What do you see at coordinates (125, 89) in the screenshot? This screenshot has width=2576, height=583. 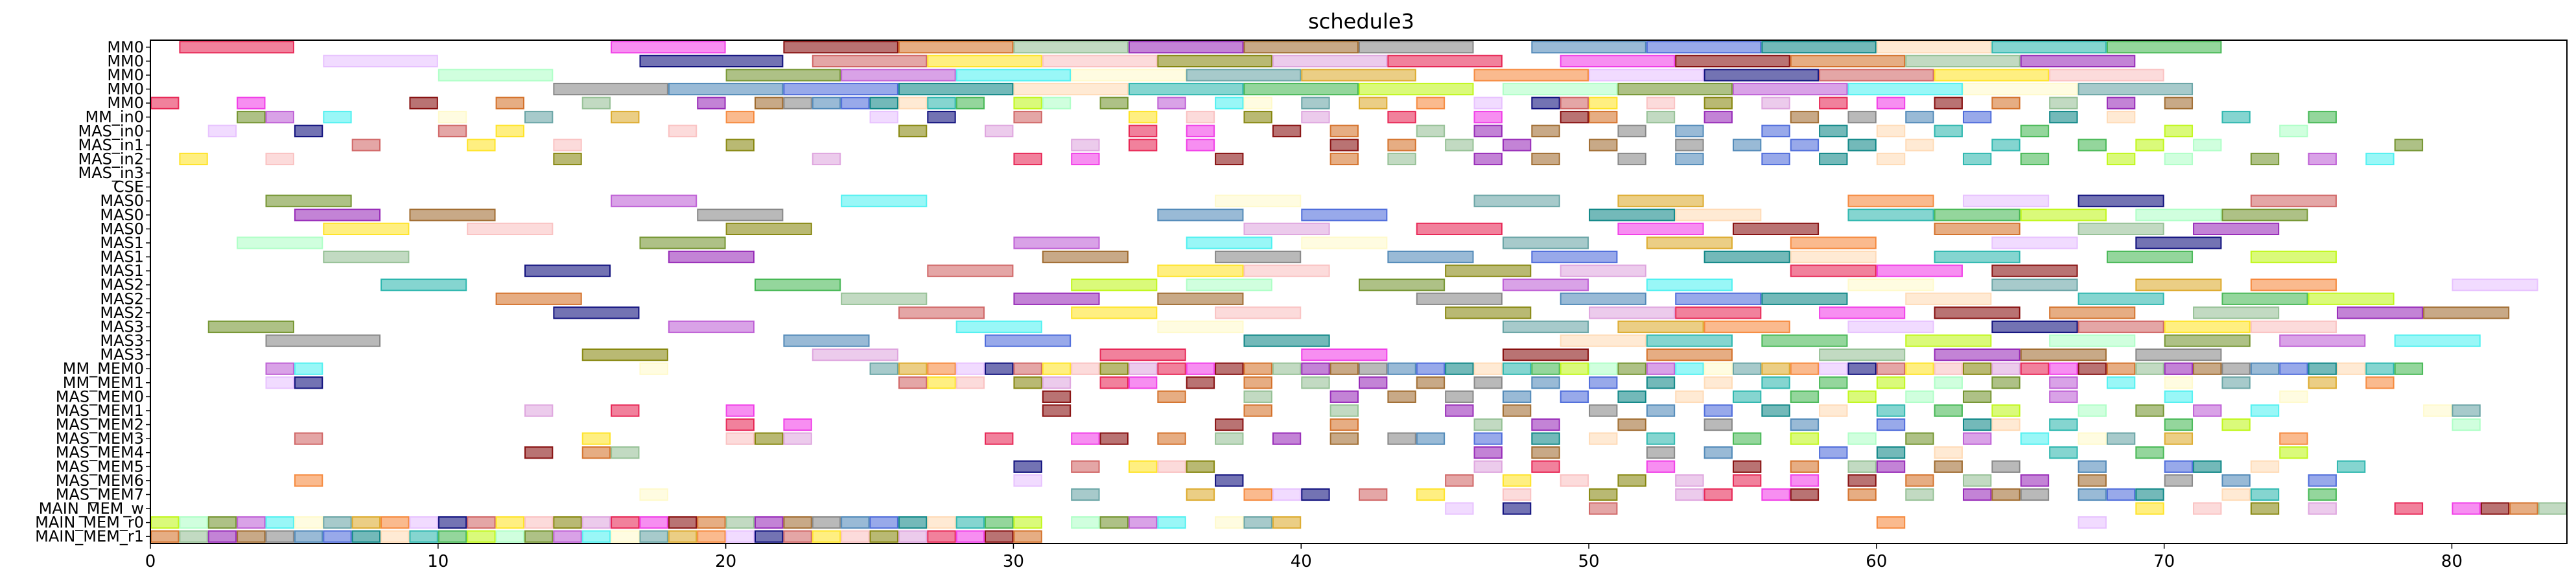 I see `y-tick-label: MM0` at bounding box center [125, 89].